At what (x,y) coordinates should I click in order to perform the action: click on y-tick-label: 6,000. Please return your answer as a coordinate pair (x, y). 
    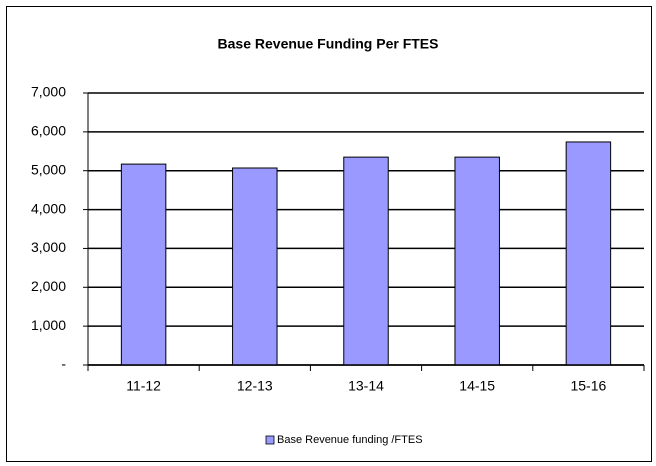
    Looking at the image, I should click on (48, 131).